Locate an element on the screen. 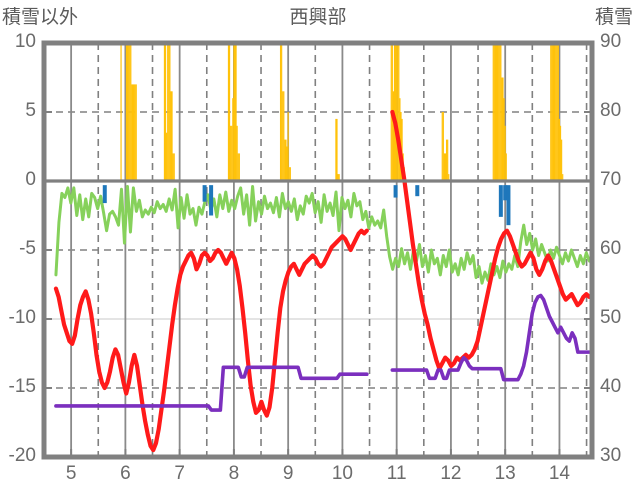 This screenshot has height=501, width=636. x-axis-label: 12 is located at coordinates (451, 473).